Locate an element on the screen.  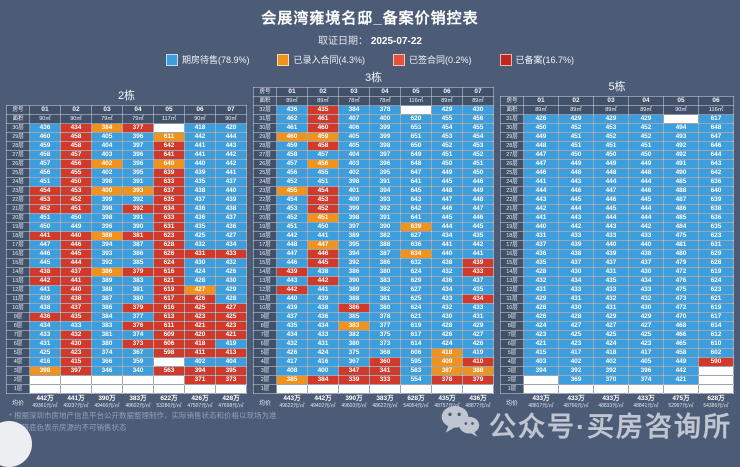
unit-cell: 404 is located at coordinates (354, 155).